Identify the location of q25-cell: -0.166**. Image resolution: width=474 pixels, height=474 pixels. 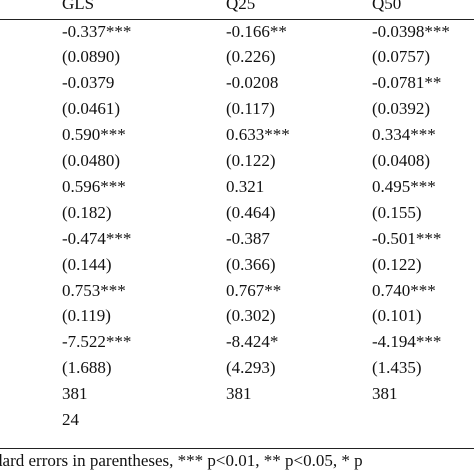
(256, 31).